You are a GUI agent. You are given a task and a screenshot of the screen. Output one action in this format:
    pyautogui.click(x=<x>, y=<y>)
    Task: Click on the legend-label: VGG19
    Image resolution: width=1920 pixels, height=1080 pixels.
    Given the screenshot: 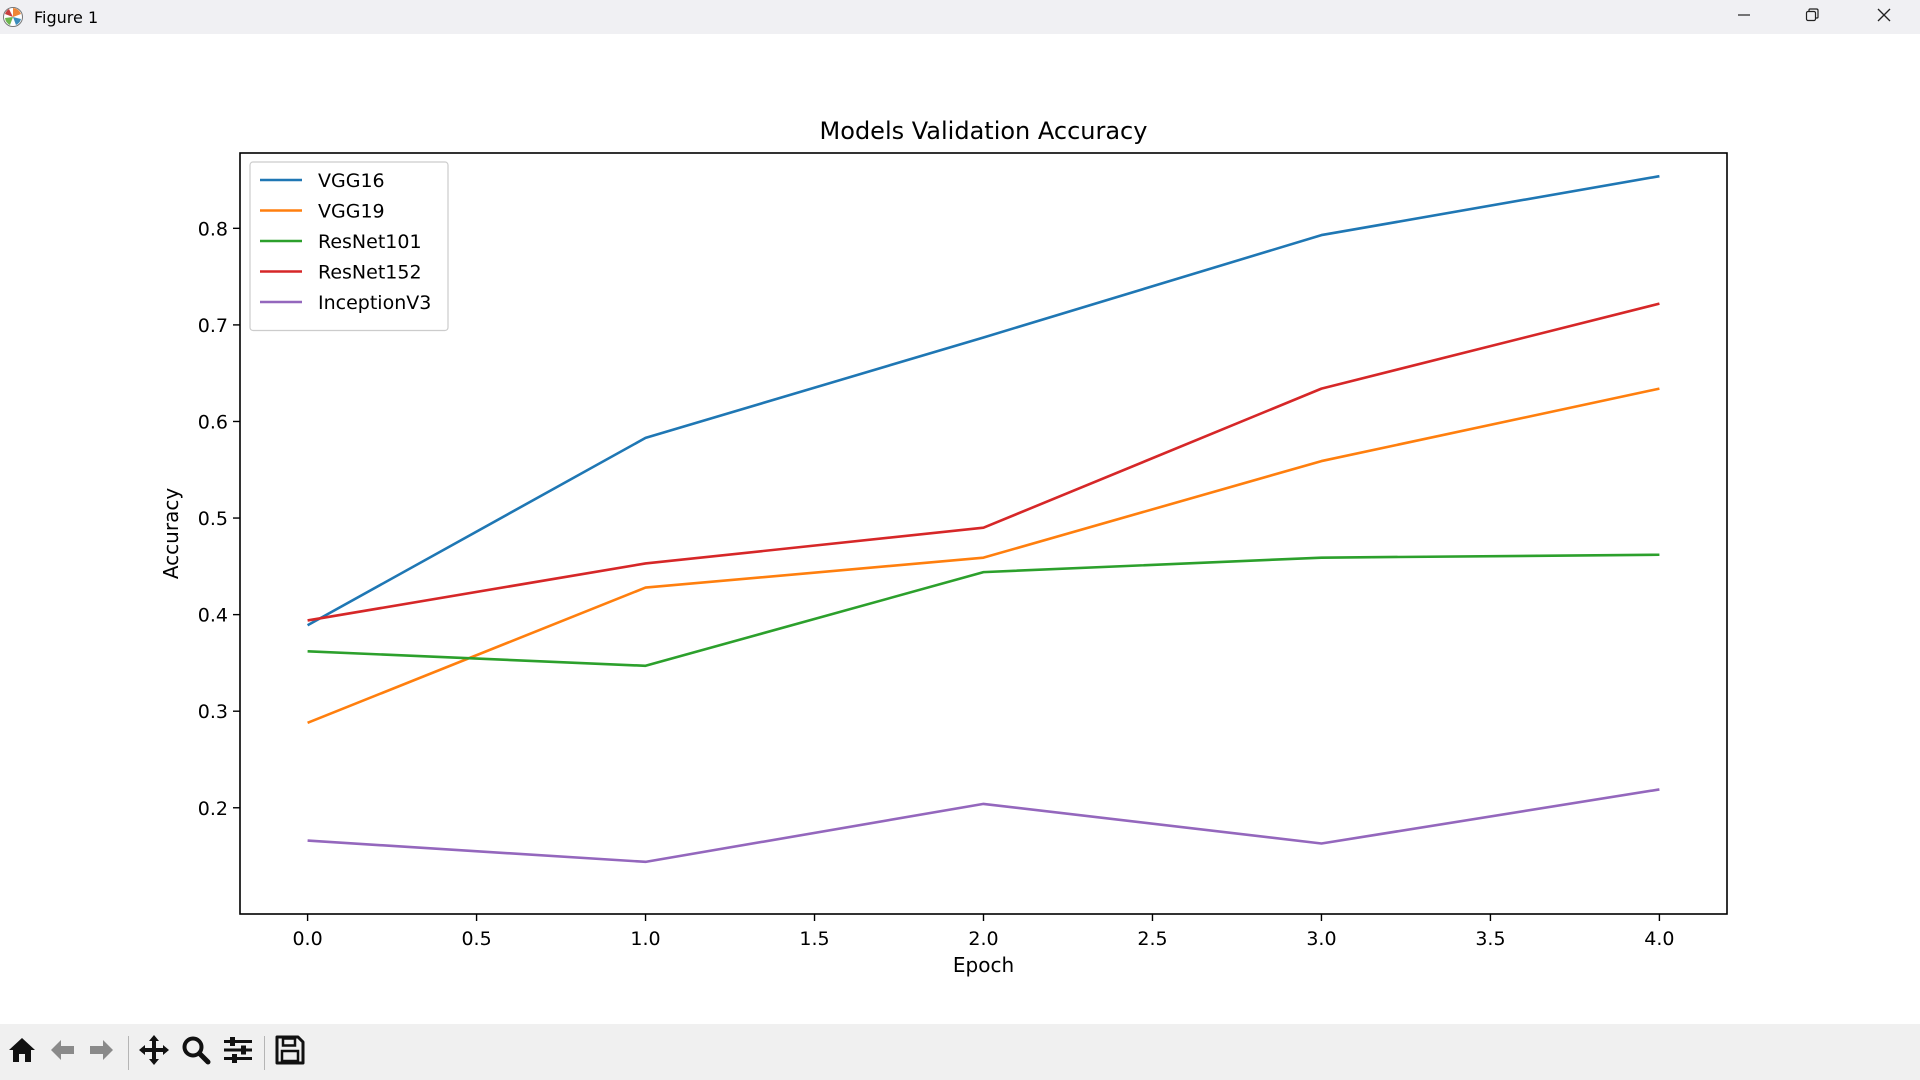 What is the action you would take?
    pyautogui.click(x=351, y=212)
    